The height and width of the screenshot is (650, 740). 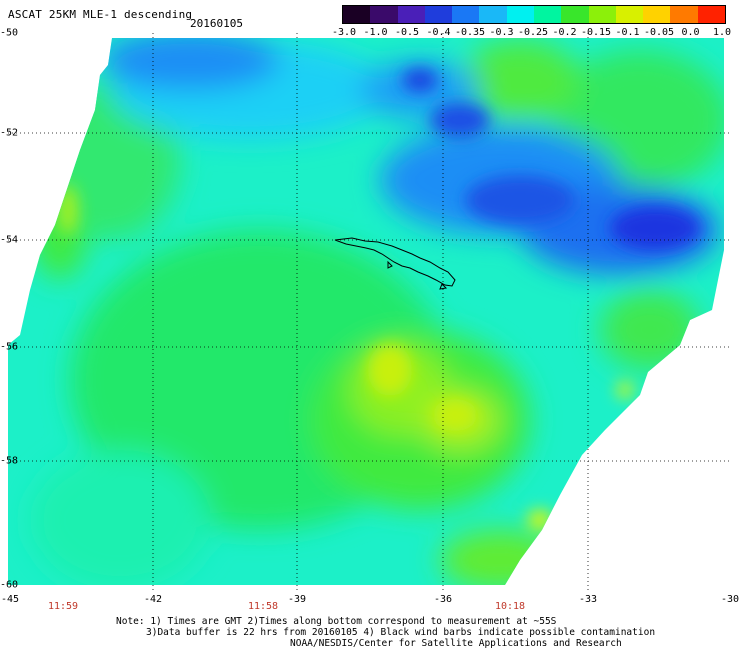 What do you see at coordinates (9, 240) in the screenshot?
I see `latitude-label: -54` at bounding box center [9, 240].